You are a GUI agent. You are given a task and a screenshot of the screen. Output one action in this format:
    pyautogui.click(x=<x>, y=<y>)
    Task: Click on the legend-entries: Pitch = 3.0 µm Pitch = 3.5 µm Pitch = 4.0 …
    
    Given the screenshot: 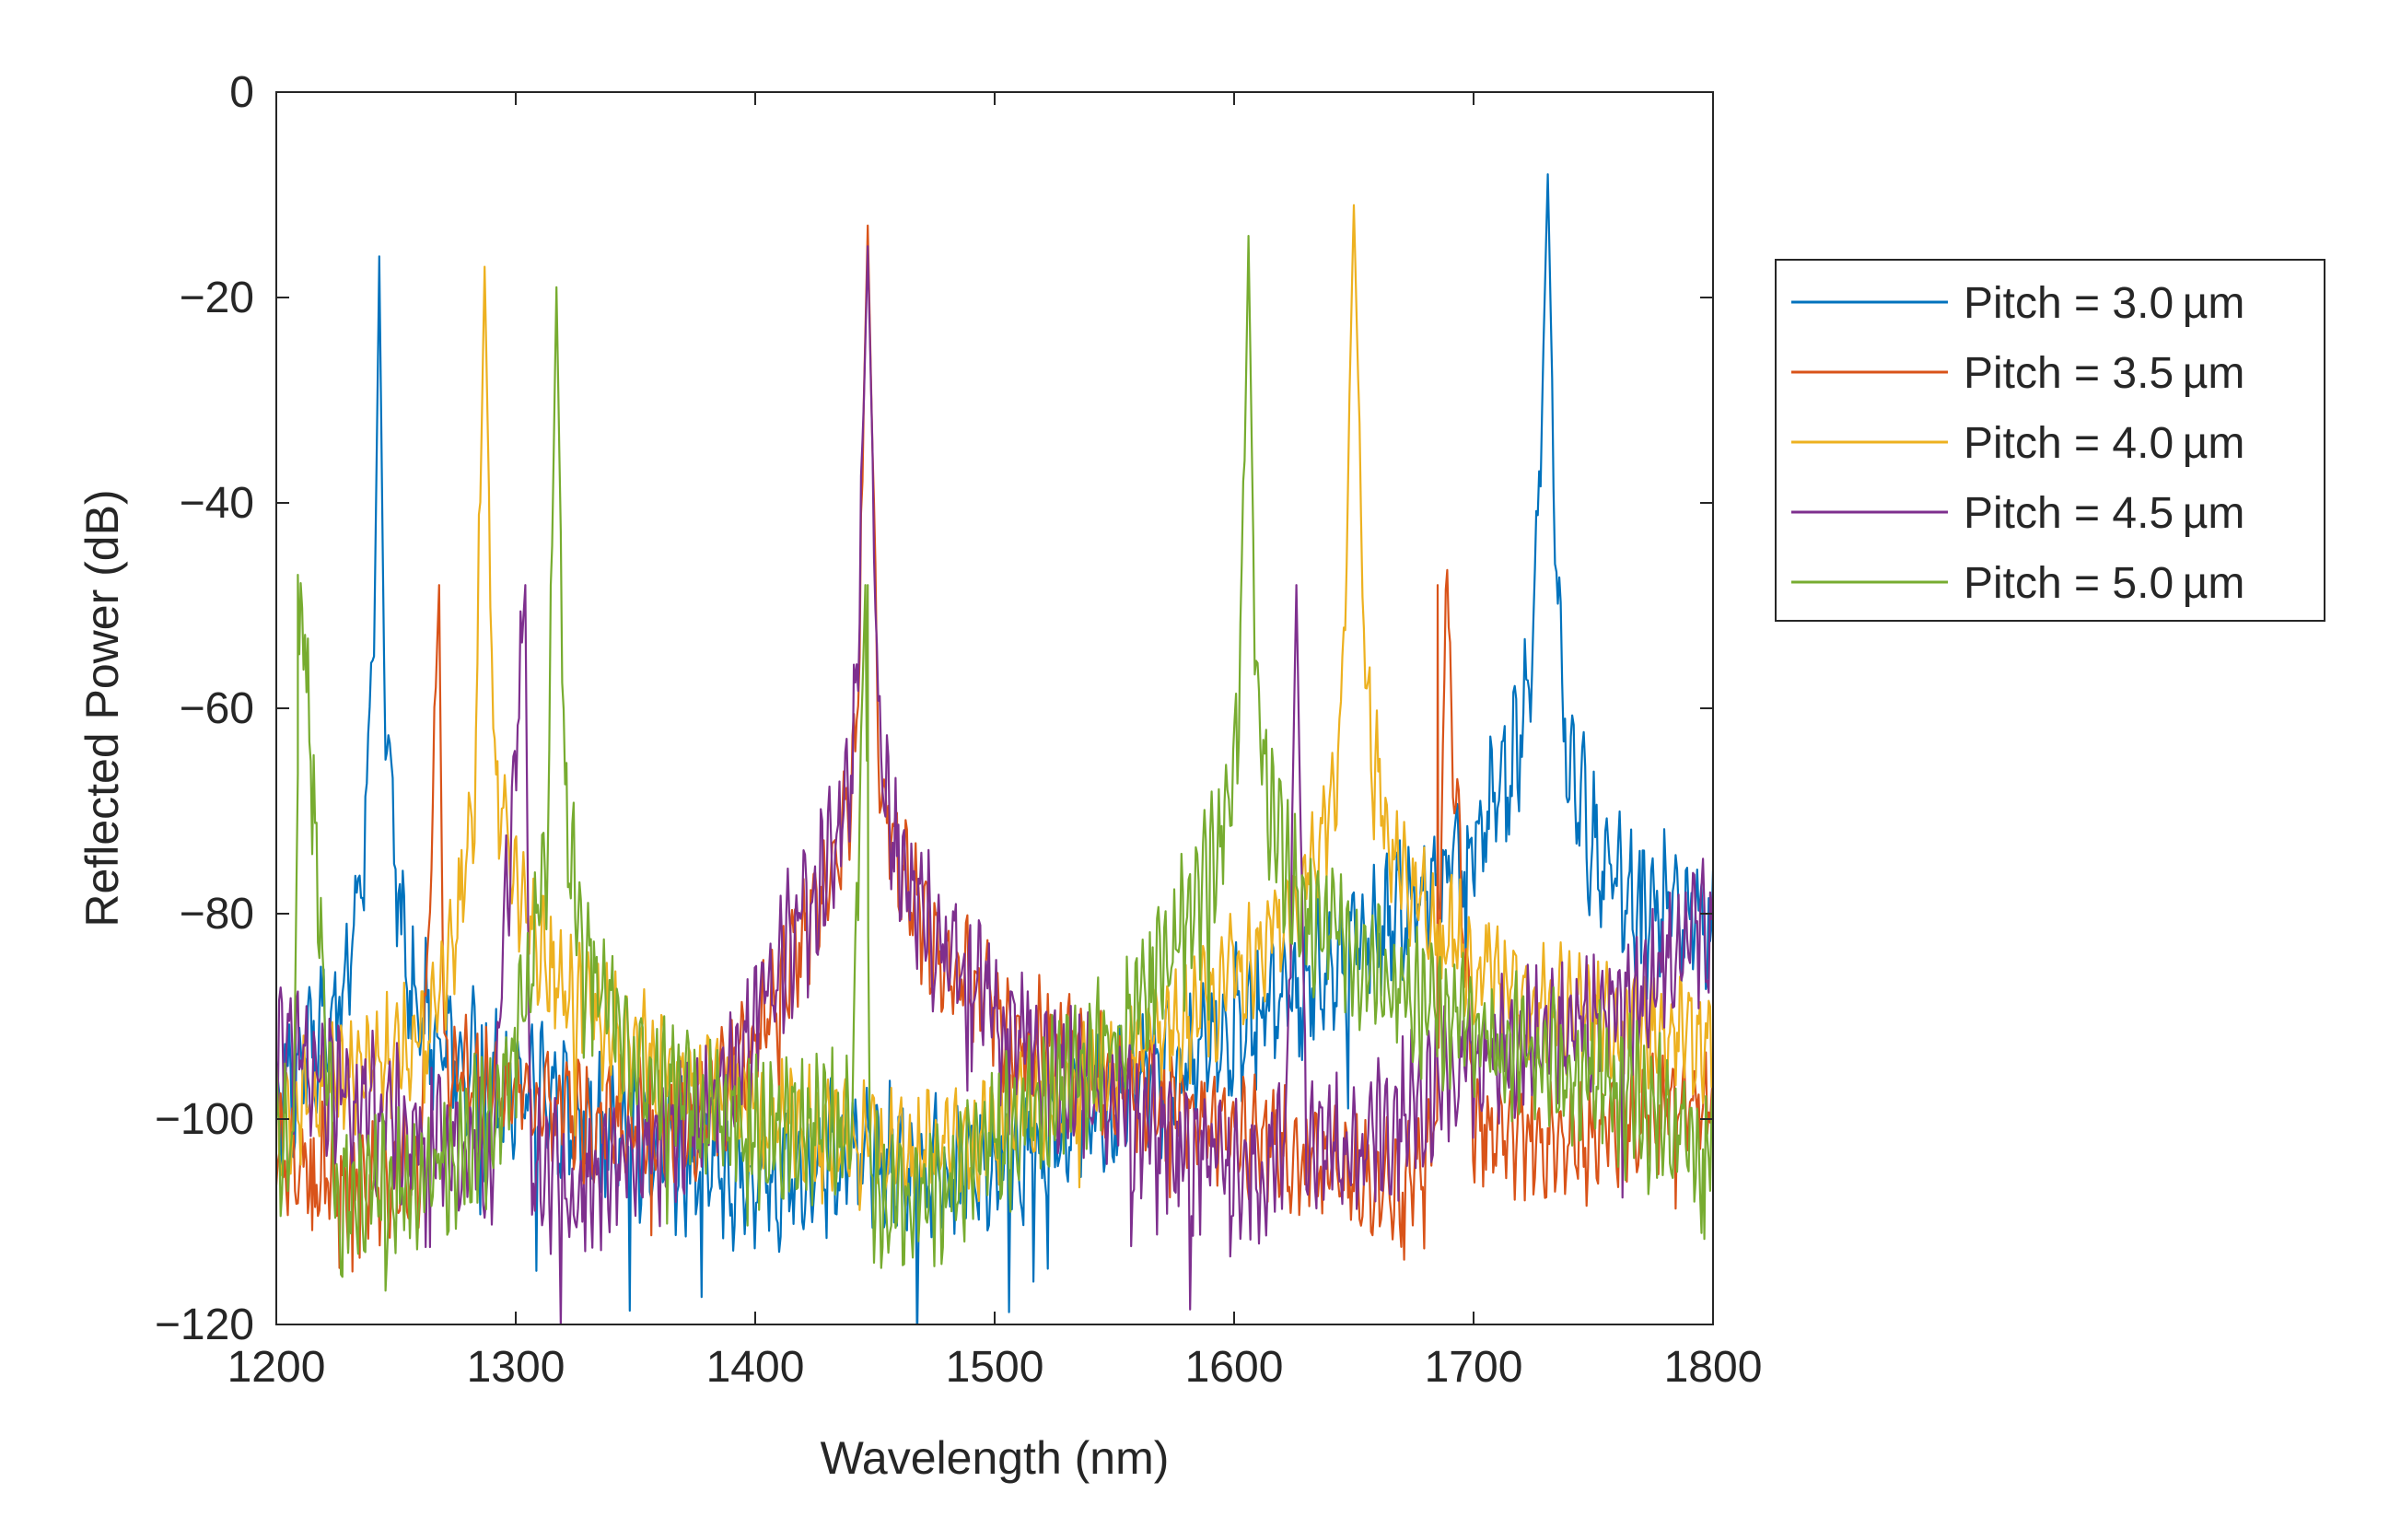 What is the action you would take?
    pyautogui.click(x=2017, y=443)
    